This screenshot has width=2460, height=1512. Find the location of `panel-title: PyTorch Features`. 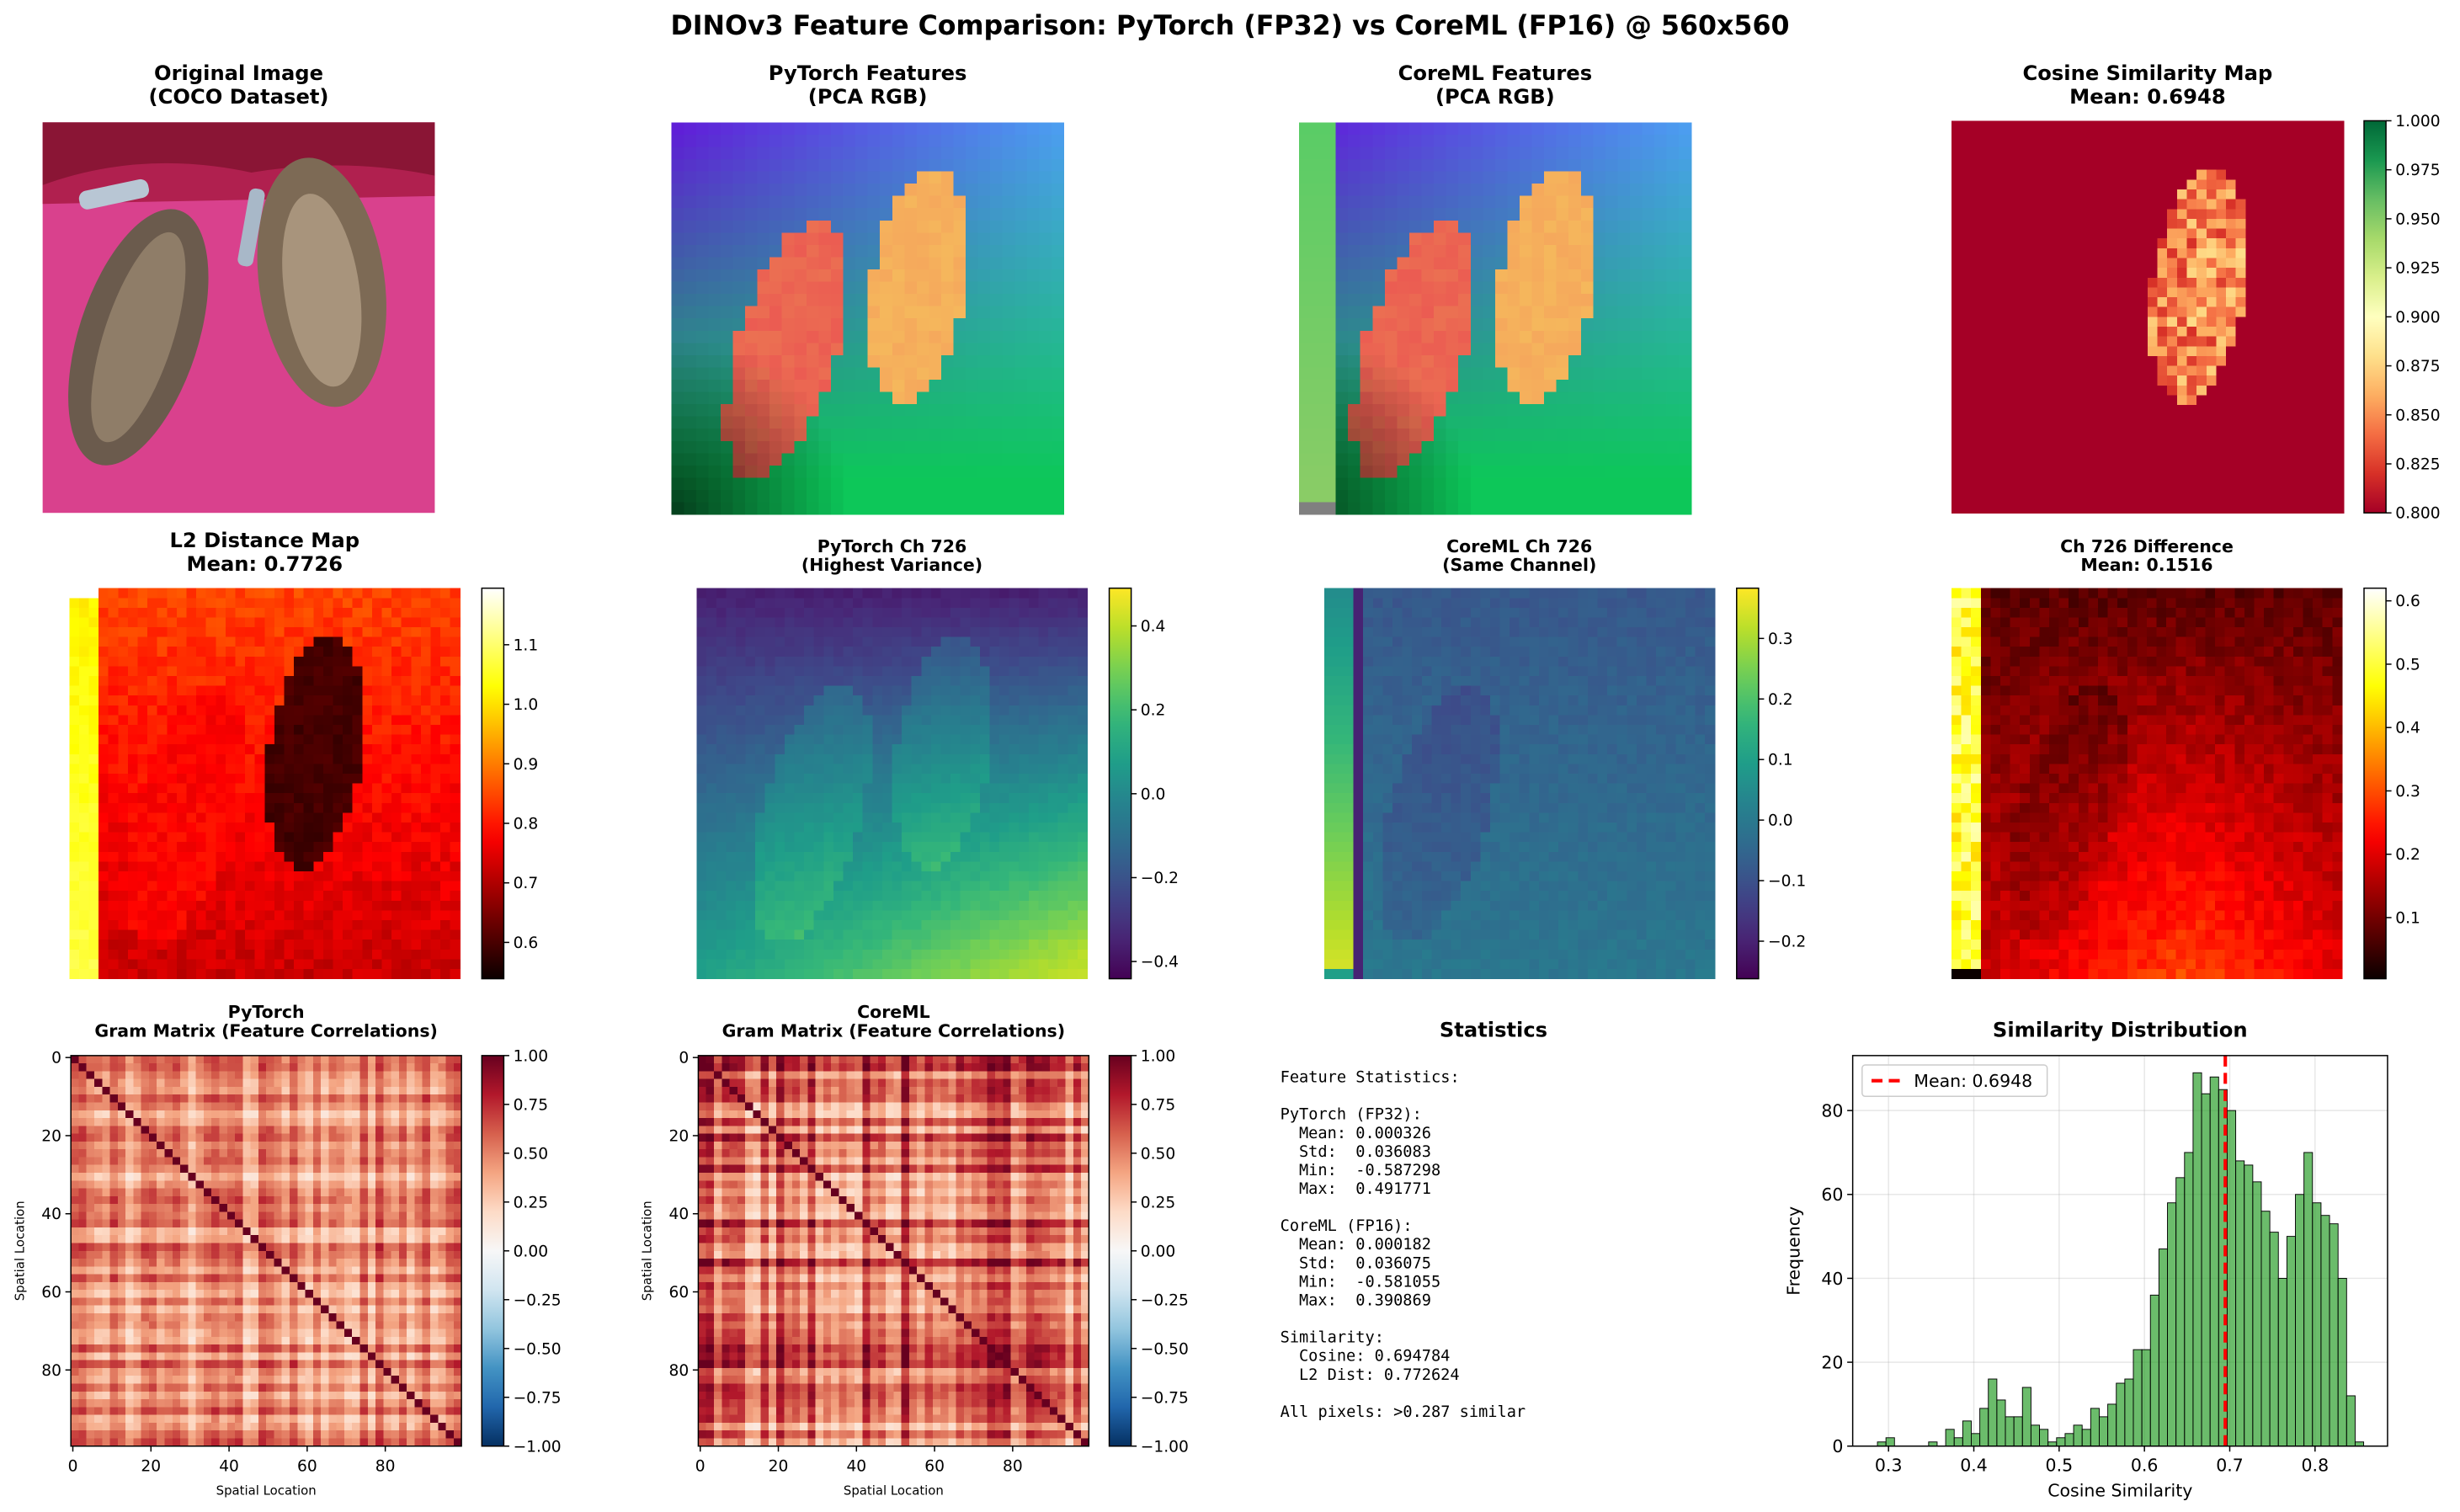

panel-title: PyTorch Features is located at coordinates (868, 73).